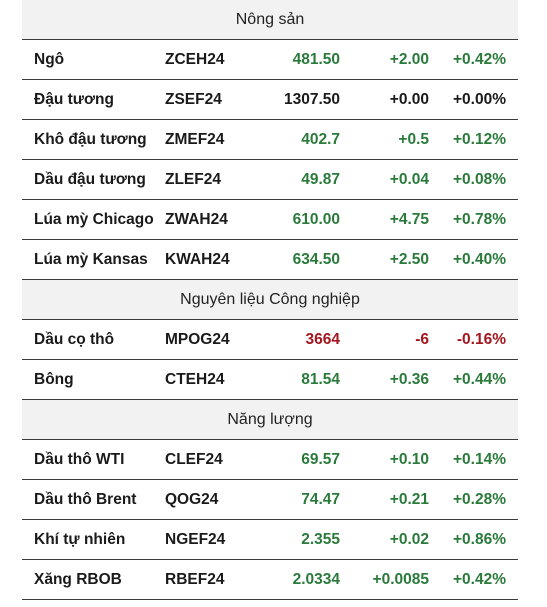  I want to click on table-row: Đậu tương ZSEF24 1307.50 +0.00 +0.00%, so click(270, 100).